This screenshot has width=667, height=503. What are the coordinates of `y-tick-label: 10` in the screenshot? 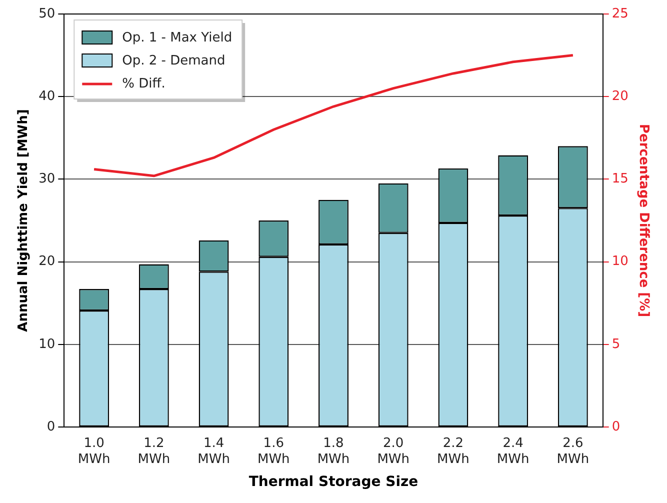 It's located at (47, 344).